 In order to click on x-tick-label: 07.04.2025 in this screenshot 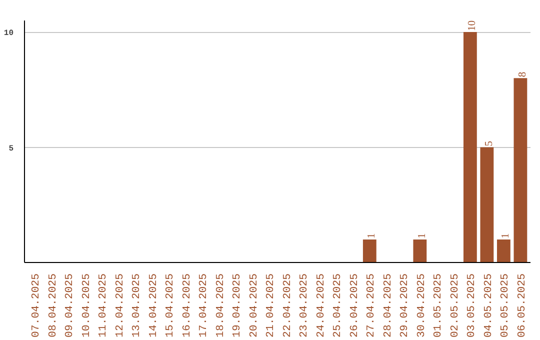, I will do `click(36, 305)`.